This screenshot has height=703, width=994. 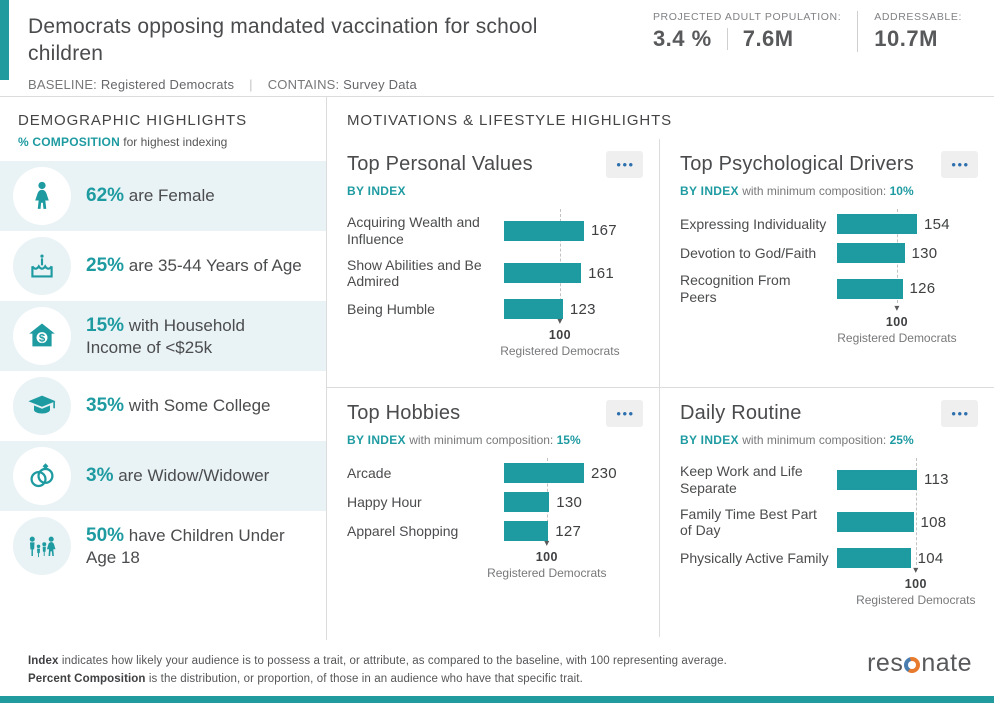 I want to click on composition-term: Percent Composition, so click(x=87, y=679).